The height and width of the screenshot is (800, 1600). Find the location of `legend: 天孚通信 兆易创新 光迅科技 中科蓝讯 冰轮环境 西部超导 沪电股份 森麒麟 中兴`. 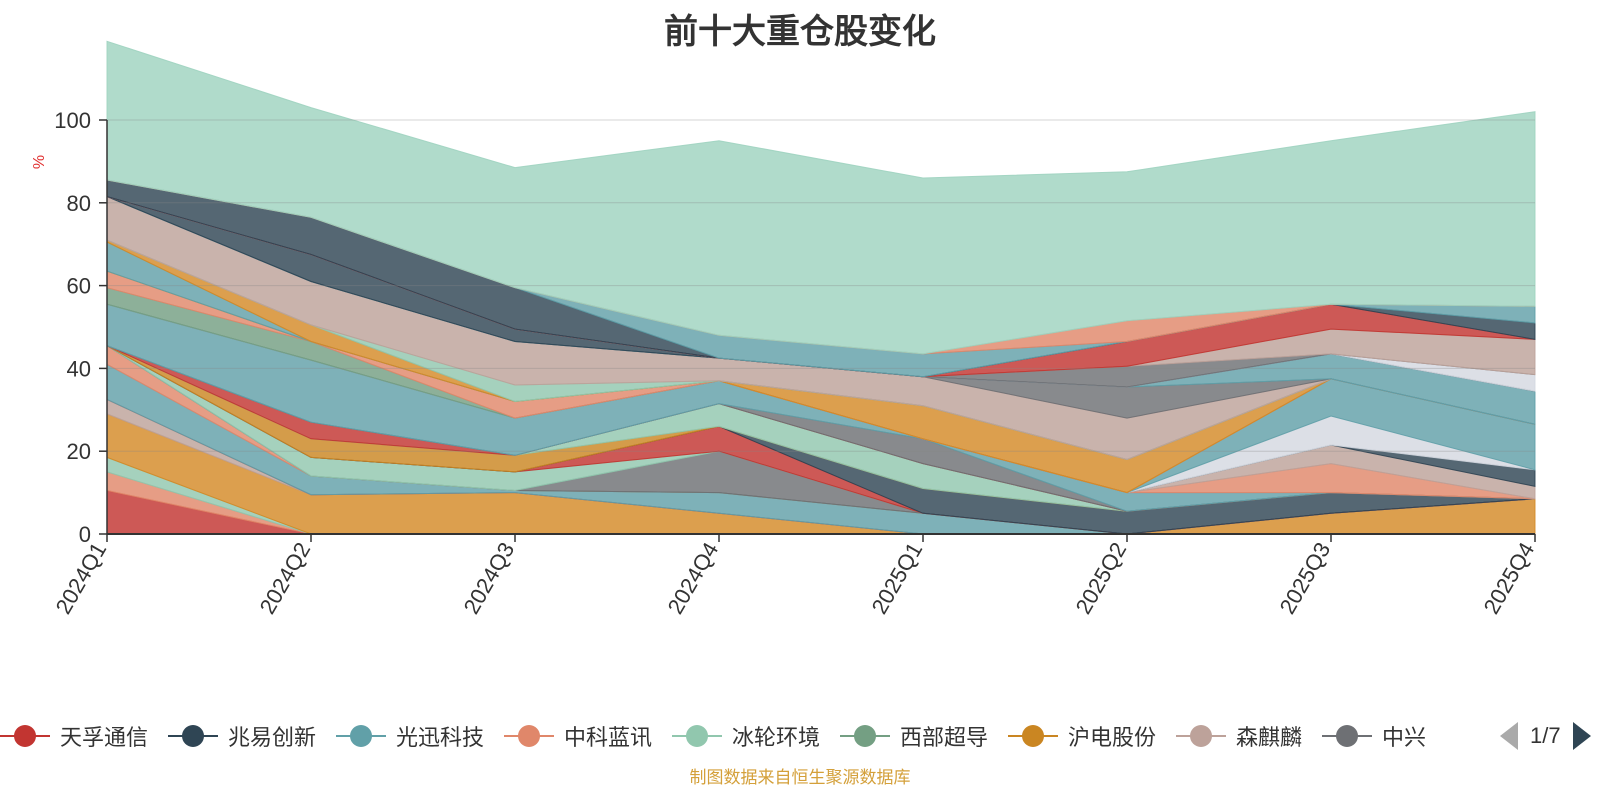

legend: 天孚通信 兆易创新 光迅科技 中科蓝讯 冰轮环境 西部超导 沪电股份 森麒麟 中兴 is located at coordinates (800, 736).